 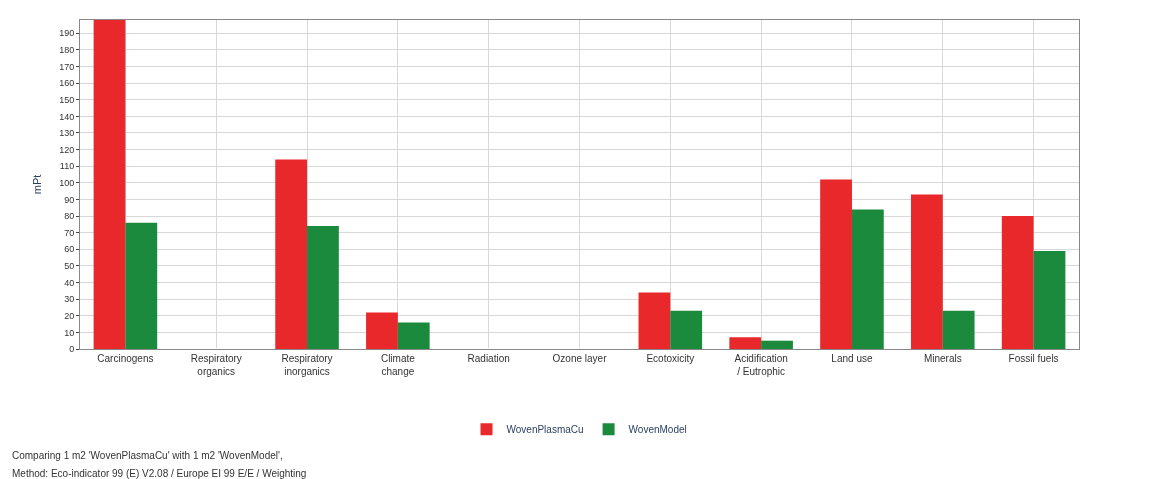 What do you see at coordinates (69, 266) in the screenshot?
I see `y-tick-label: 50` at bounding box center [69, 266].